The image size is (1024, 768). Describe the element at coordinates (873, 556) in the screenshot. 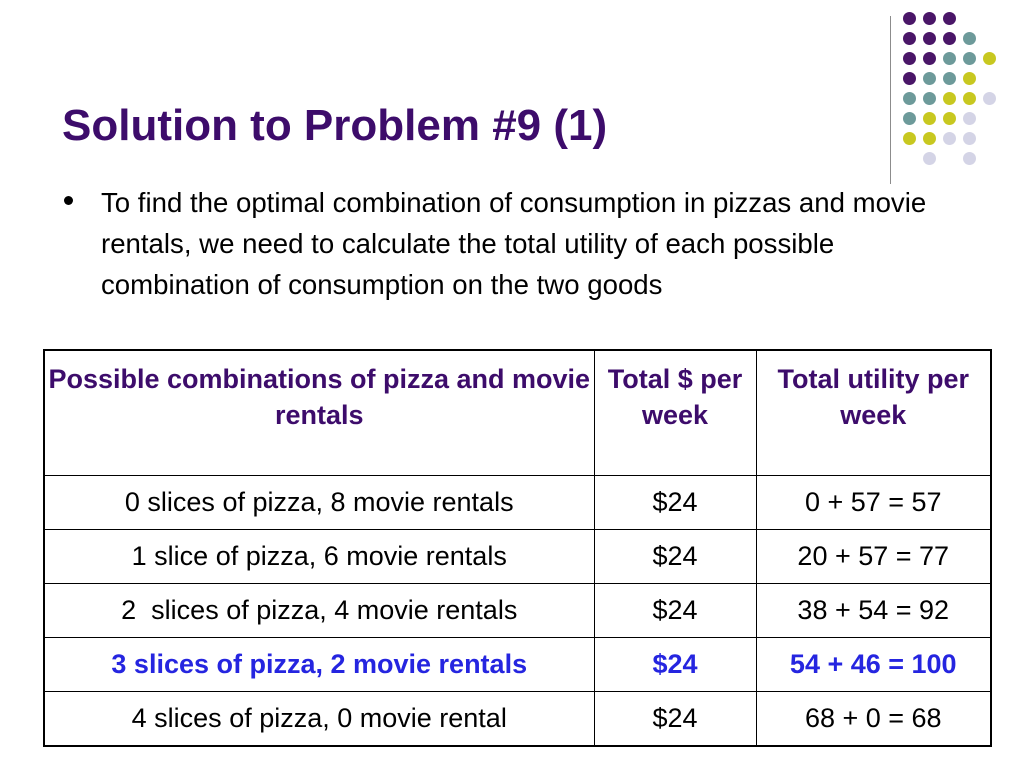

I see `cell-total-utility: 20 + 57 = 77` at that location.